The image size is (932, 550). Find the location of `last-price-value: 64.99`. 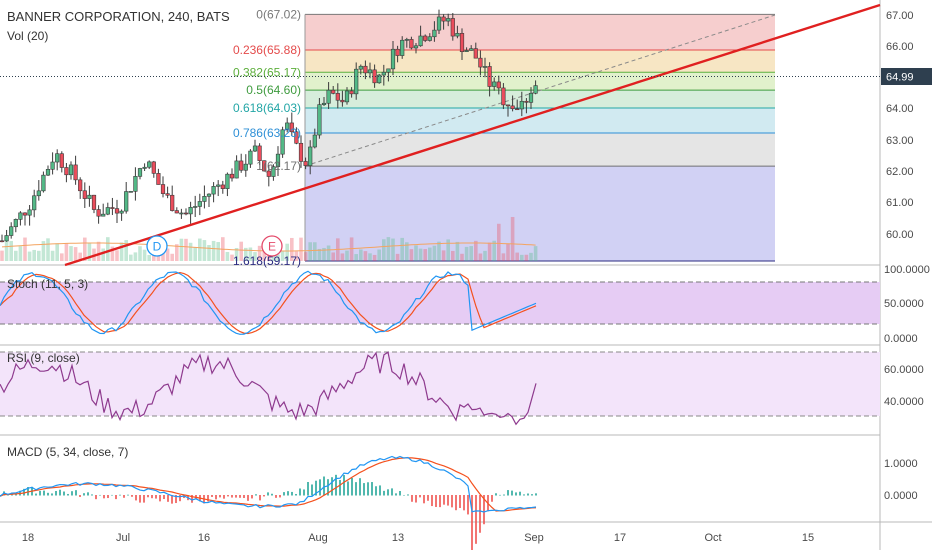

last-price-value: 64.99 is located at coordinates (900, 78).